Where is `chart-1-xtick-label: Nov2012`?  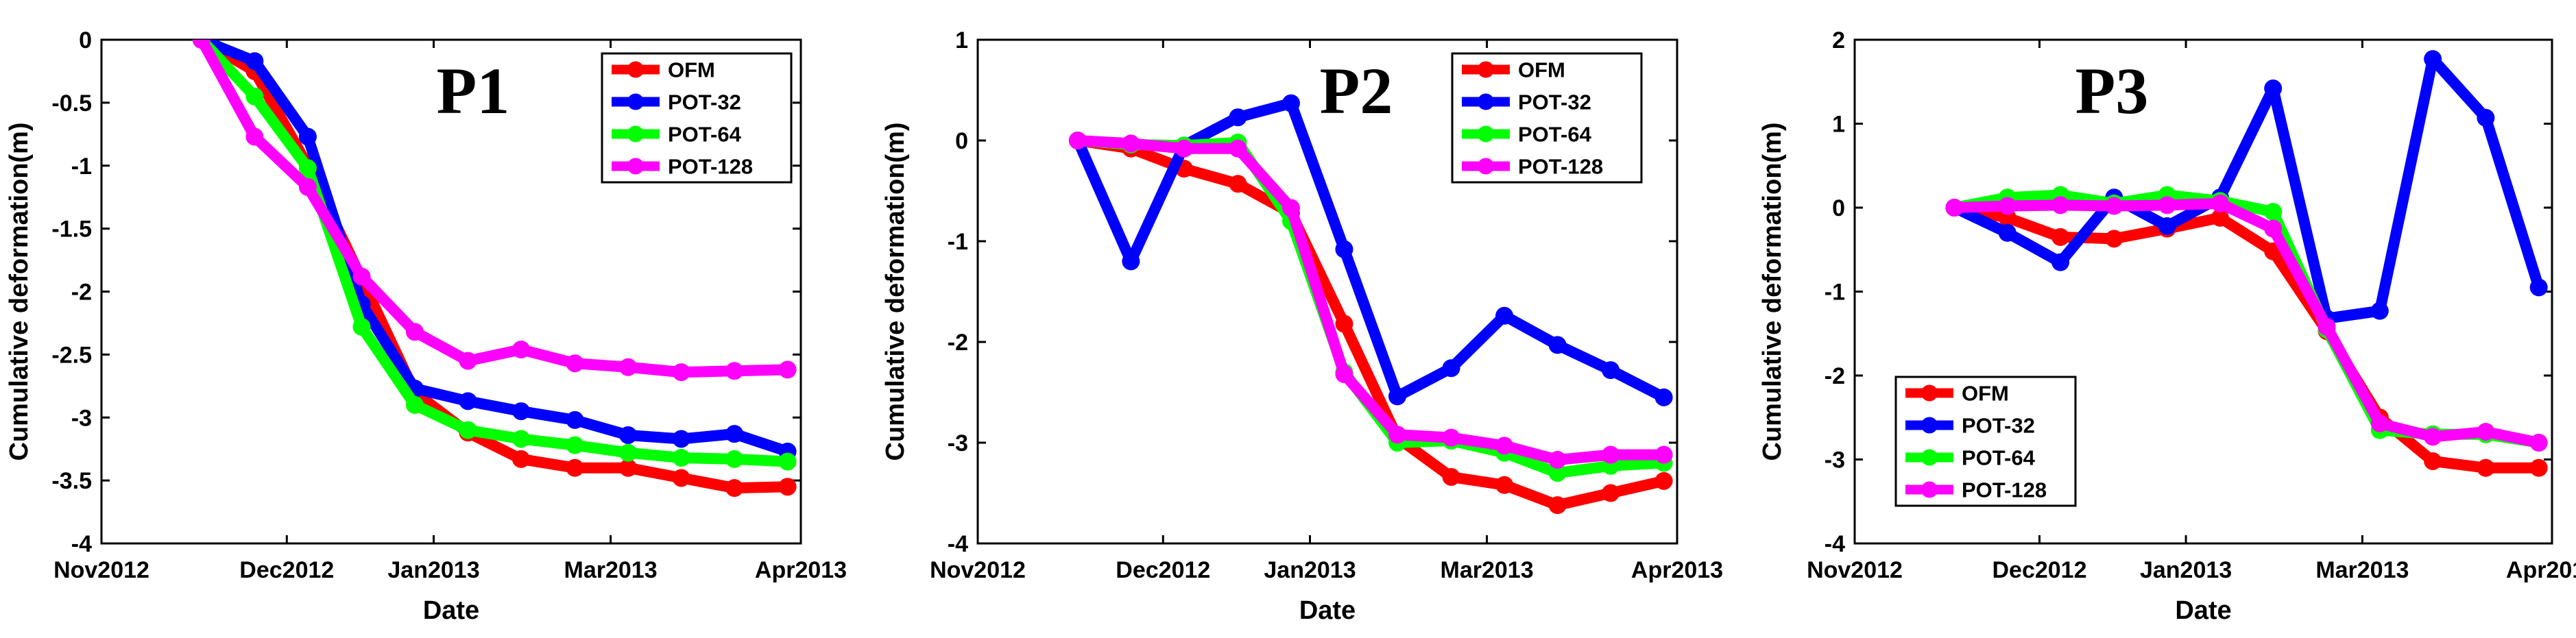 chart-1-xtick-label: Nov2012 is located at coordinates (101, 570).